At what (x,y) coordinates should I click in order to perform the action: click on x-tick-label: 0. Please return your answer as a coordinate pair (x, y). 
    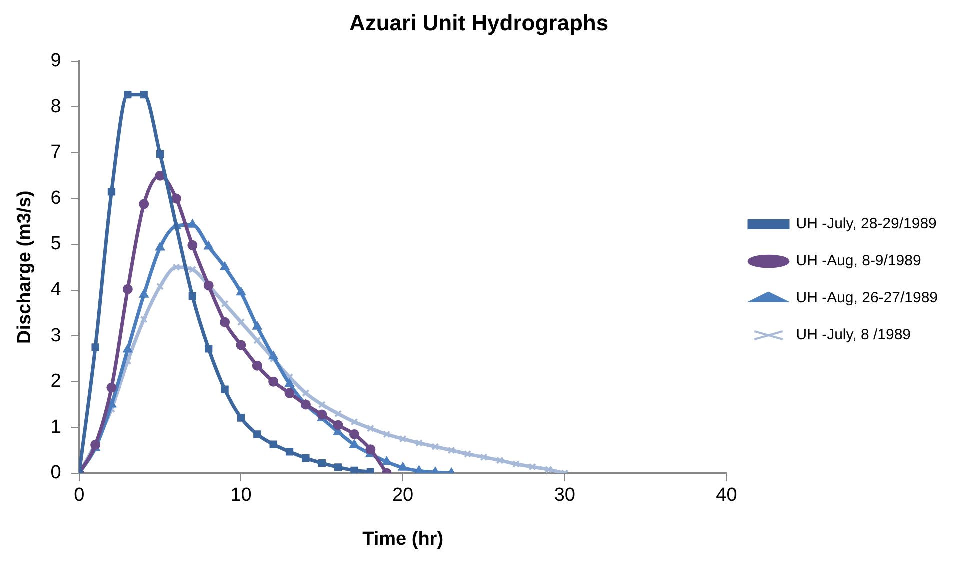
    Looking at the image, I should click on (79, 495).